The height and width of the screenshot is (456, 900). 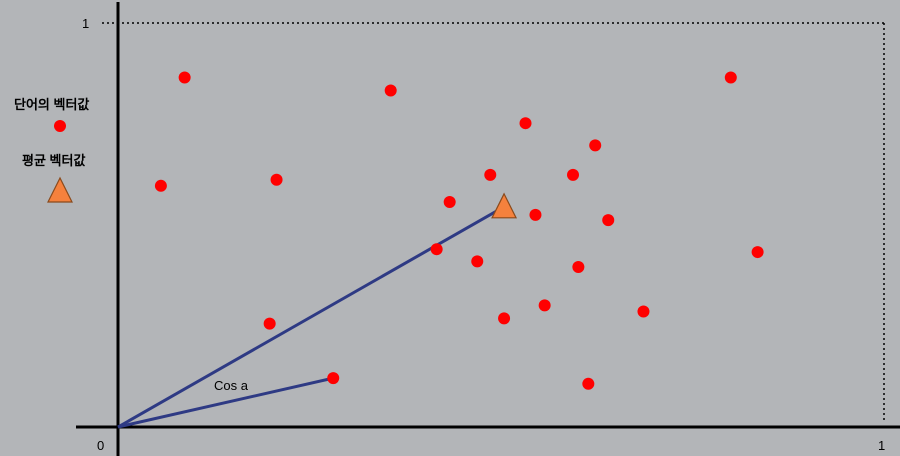 What do you see at coordinates (60, 126) in the screenshot?
I see `legend-word-vector-marker` at bounding box center [60, 126].